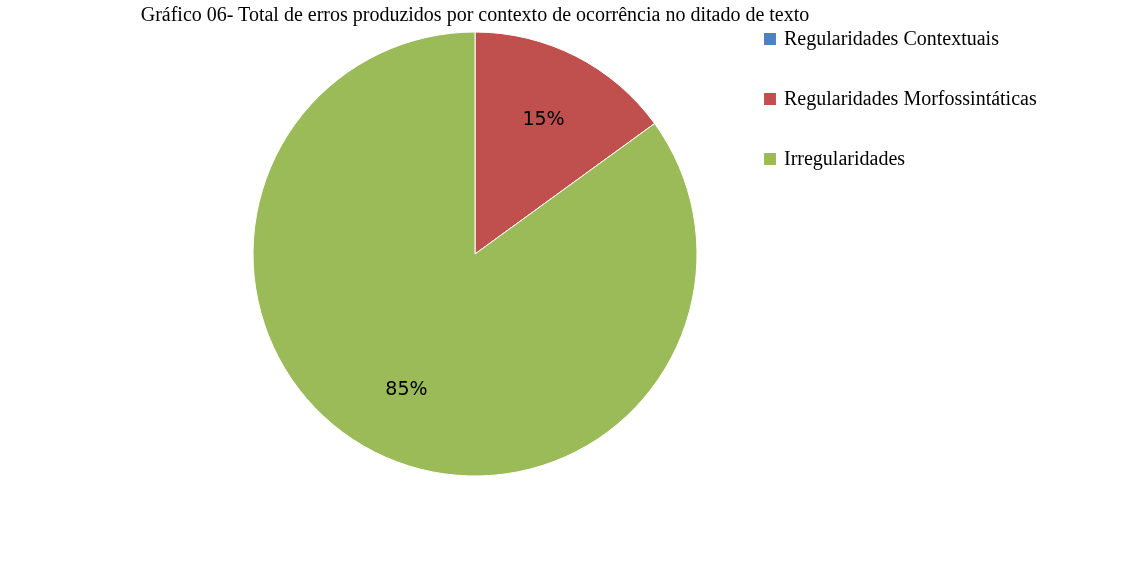  What do you see at coordinates (475, 14) in the screenshot?
I see `chart-title: Gráfico 06- Total de erros produzidos por contexto de ocorrência no ditado de texto` at bounding box center [475, 14].